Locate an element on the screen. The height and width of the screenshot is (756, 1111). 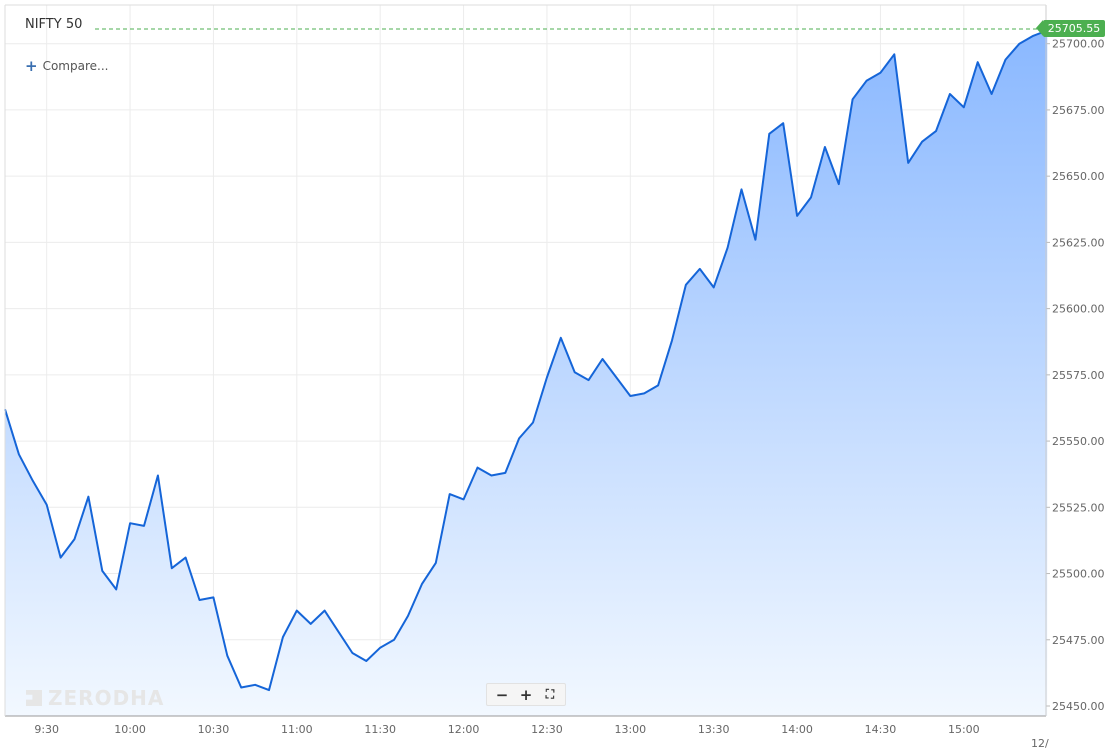
watermark-text: ZERODHA is located at coordinates (106, 698).